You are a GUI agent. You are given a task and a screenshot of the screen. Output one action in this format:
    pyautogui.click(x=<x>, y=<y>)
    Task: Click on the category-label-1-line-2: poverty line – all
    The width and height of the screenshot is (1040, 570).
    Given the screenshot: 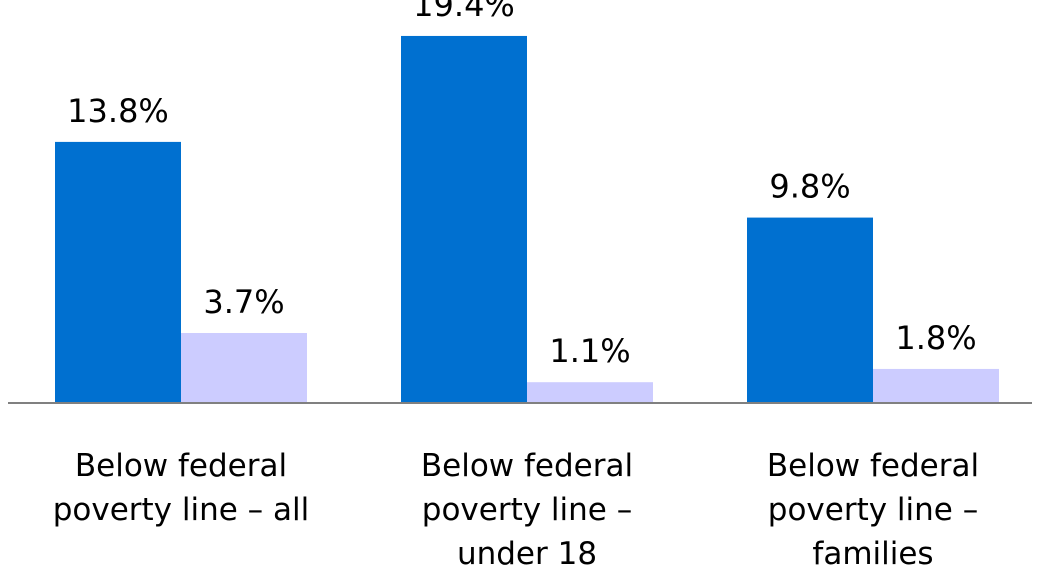 What is the action you would take?
    pyautogui.click(x=181, y=510)
    